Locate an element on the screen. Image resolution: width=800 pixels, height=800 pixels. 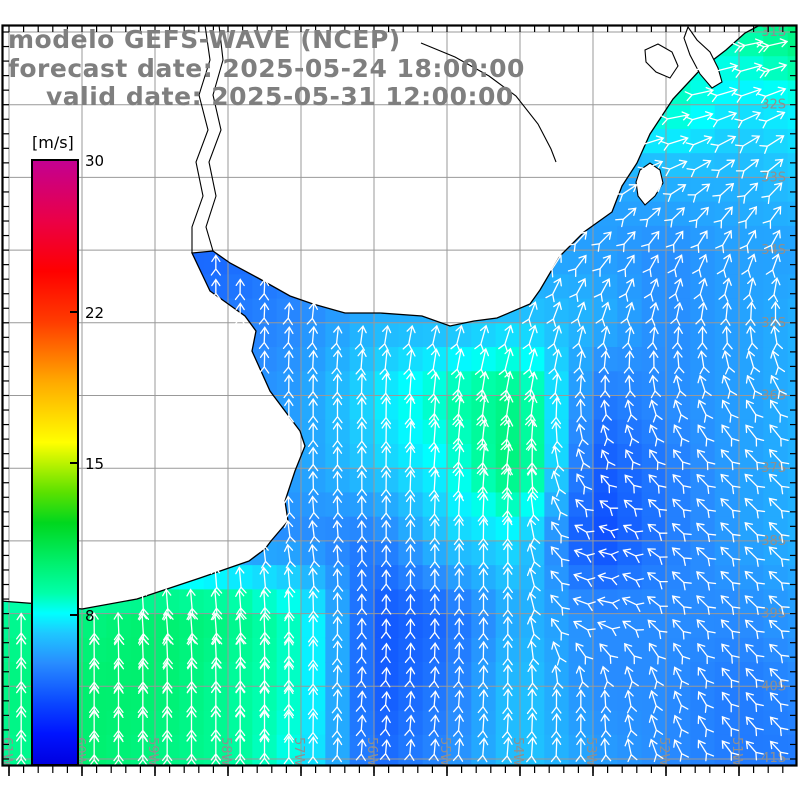
longitude-label: 54W is located at coordinates (517, 752).